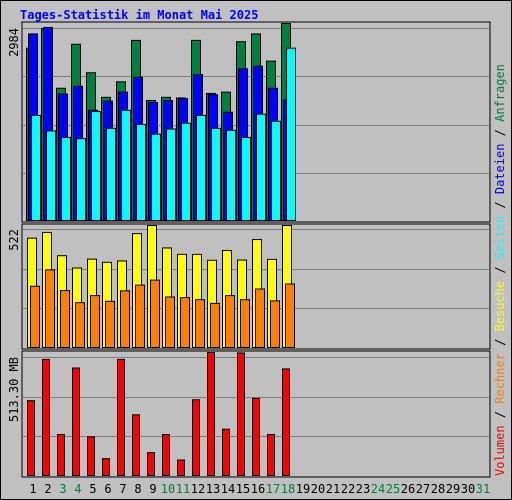  What do you see at coordinates (378, 489) in the screenshot?
I see `x-tick-label: 24` at bounding box center [378, 489].